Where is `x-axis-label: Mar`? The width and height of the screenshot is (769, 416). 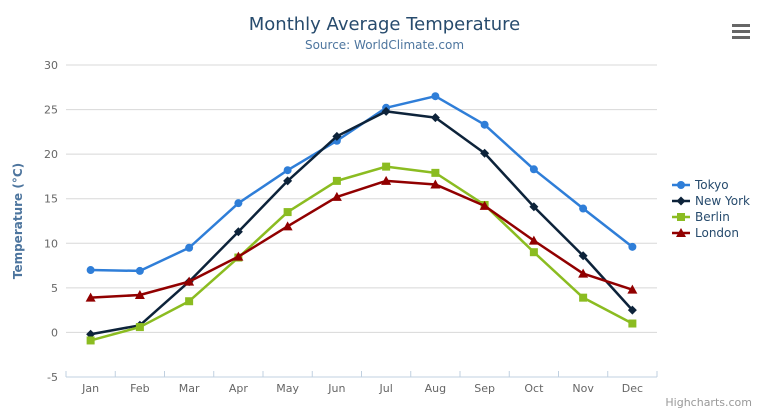
x-axis-label: Mar is located at coordinates (189, 388).